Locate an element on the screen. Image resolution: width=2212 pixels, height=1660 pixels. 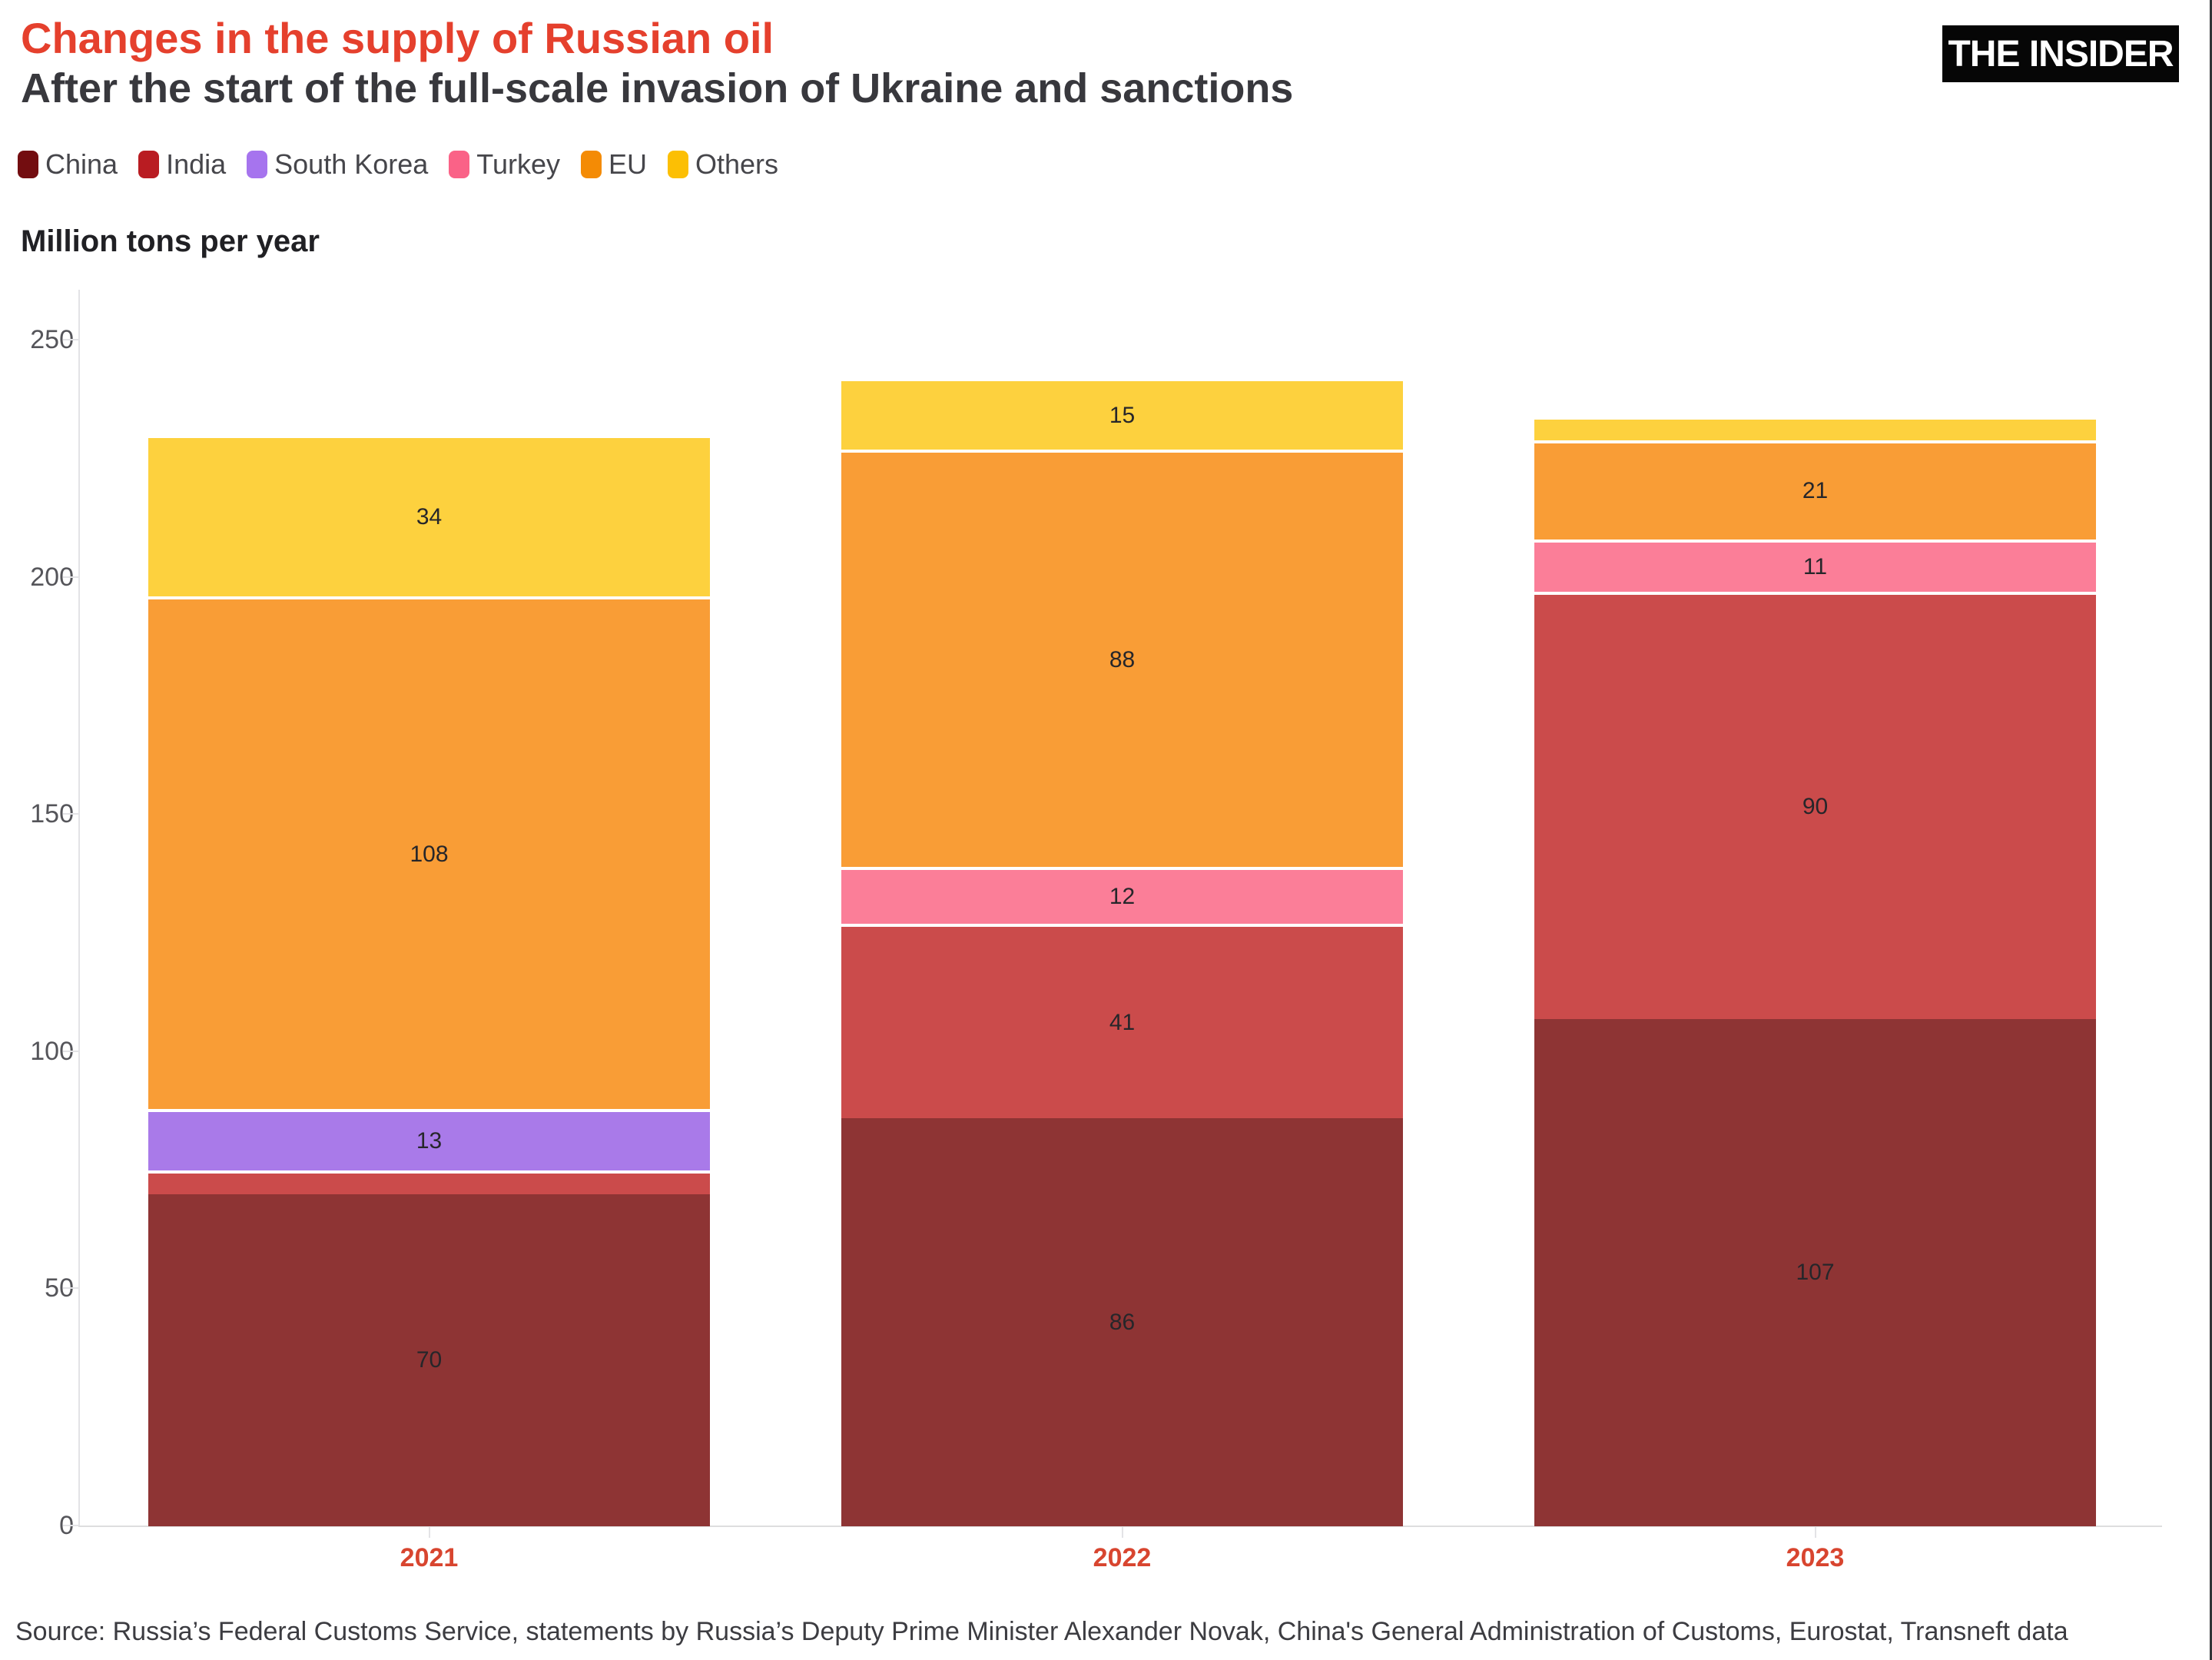
bar-segment-2021-eu: 108 is located at coordinates (429, 852).